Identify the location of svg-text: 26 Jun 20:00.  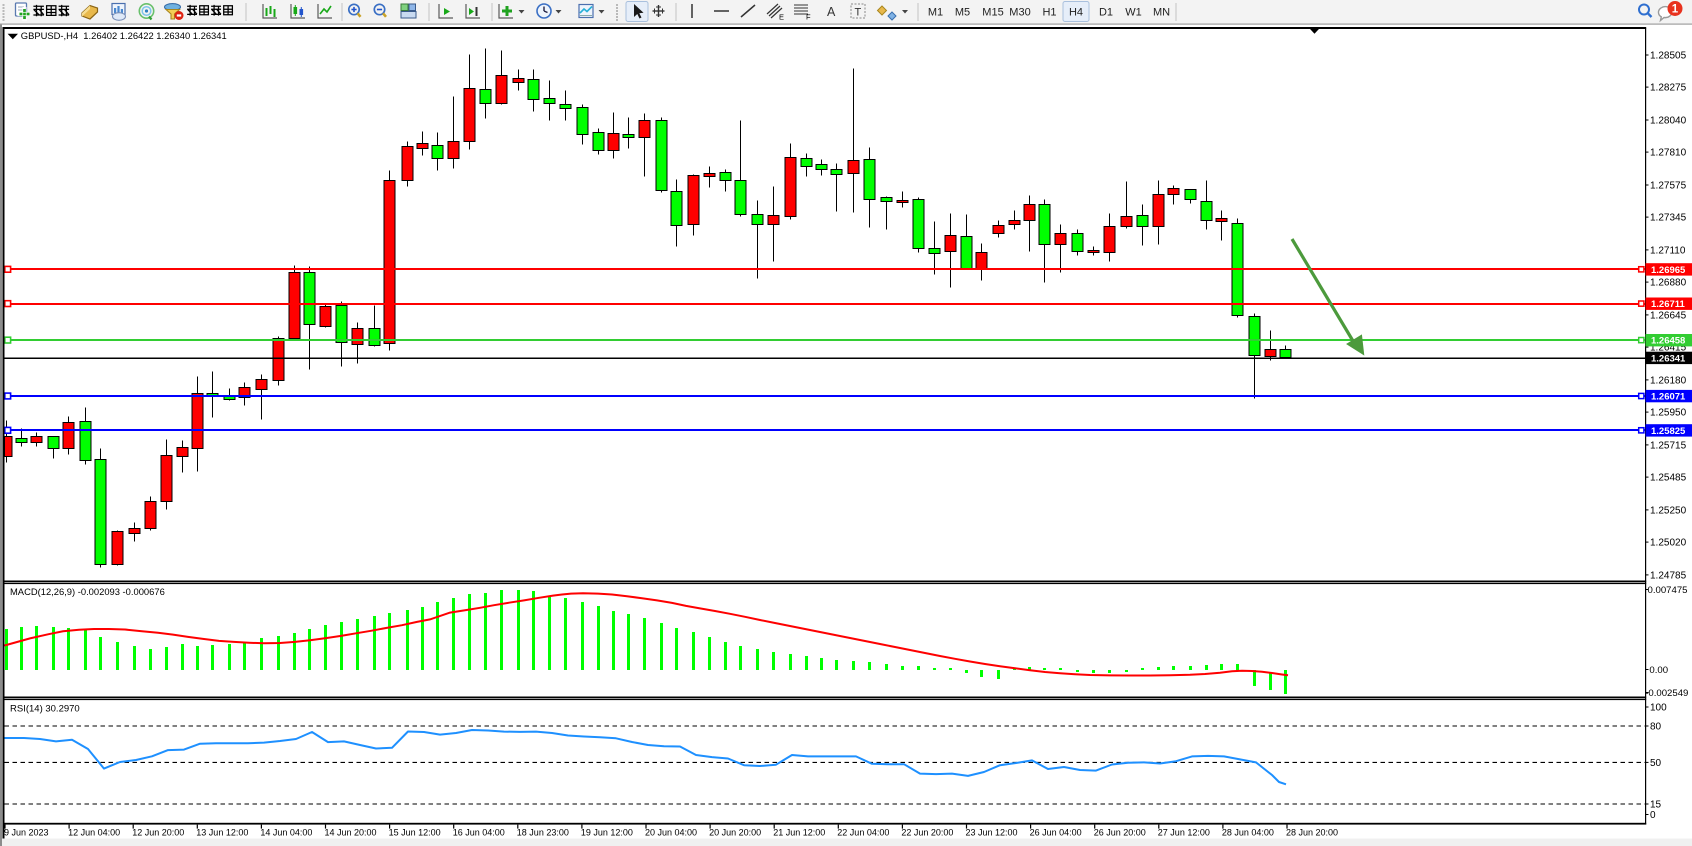
(1120, 833).